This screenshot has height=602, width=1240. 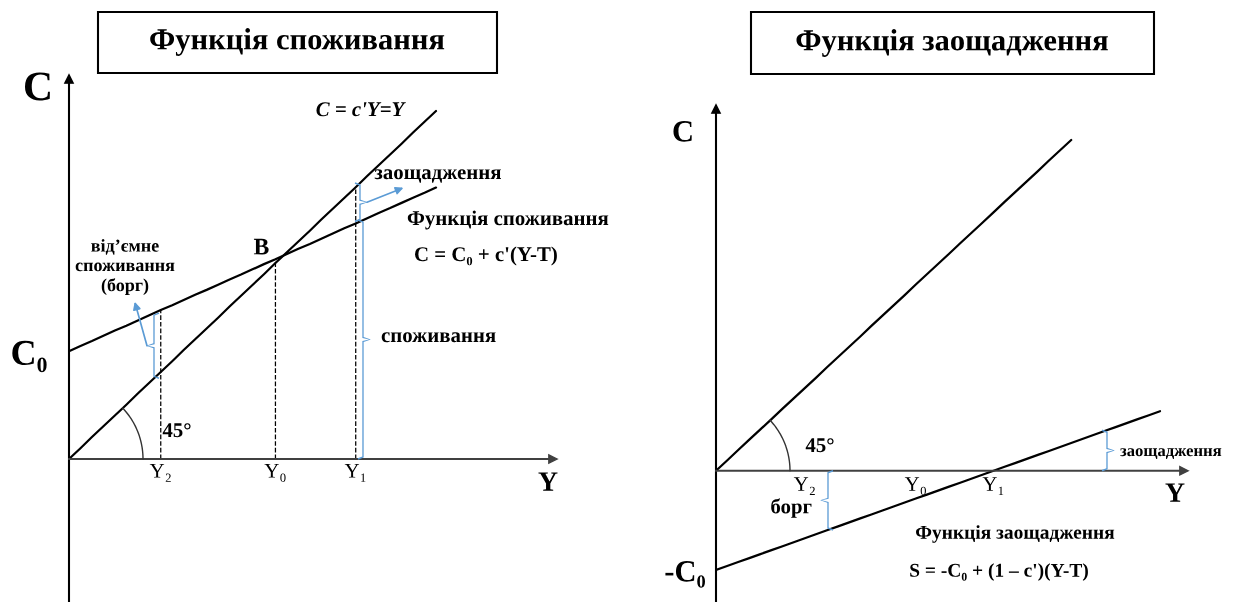 What do you see at coordinates (685, 574) in the screenshot?
I see `text: -C₀` at bounding box center [685, 574].